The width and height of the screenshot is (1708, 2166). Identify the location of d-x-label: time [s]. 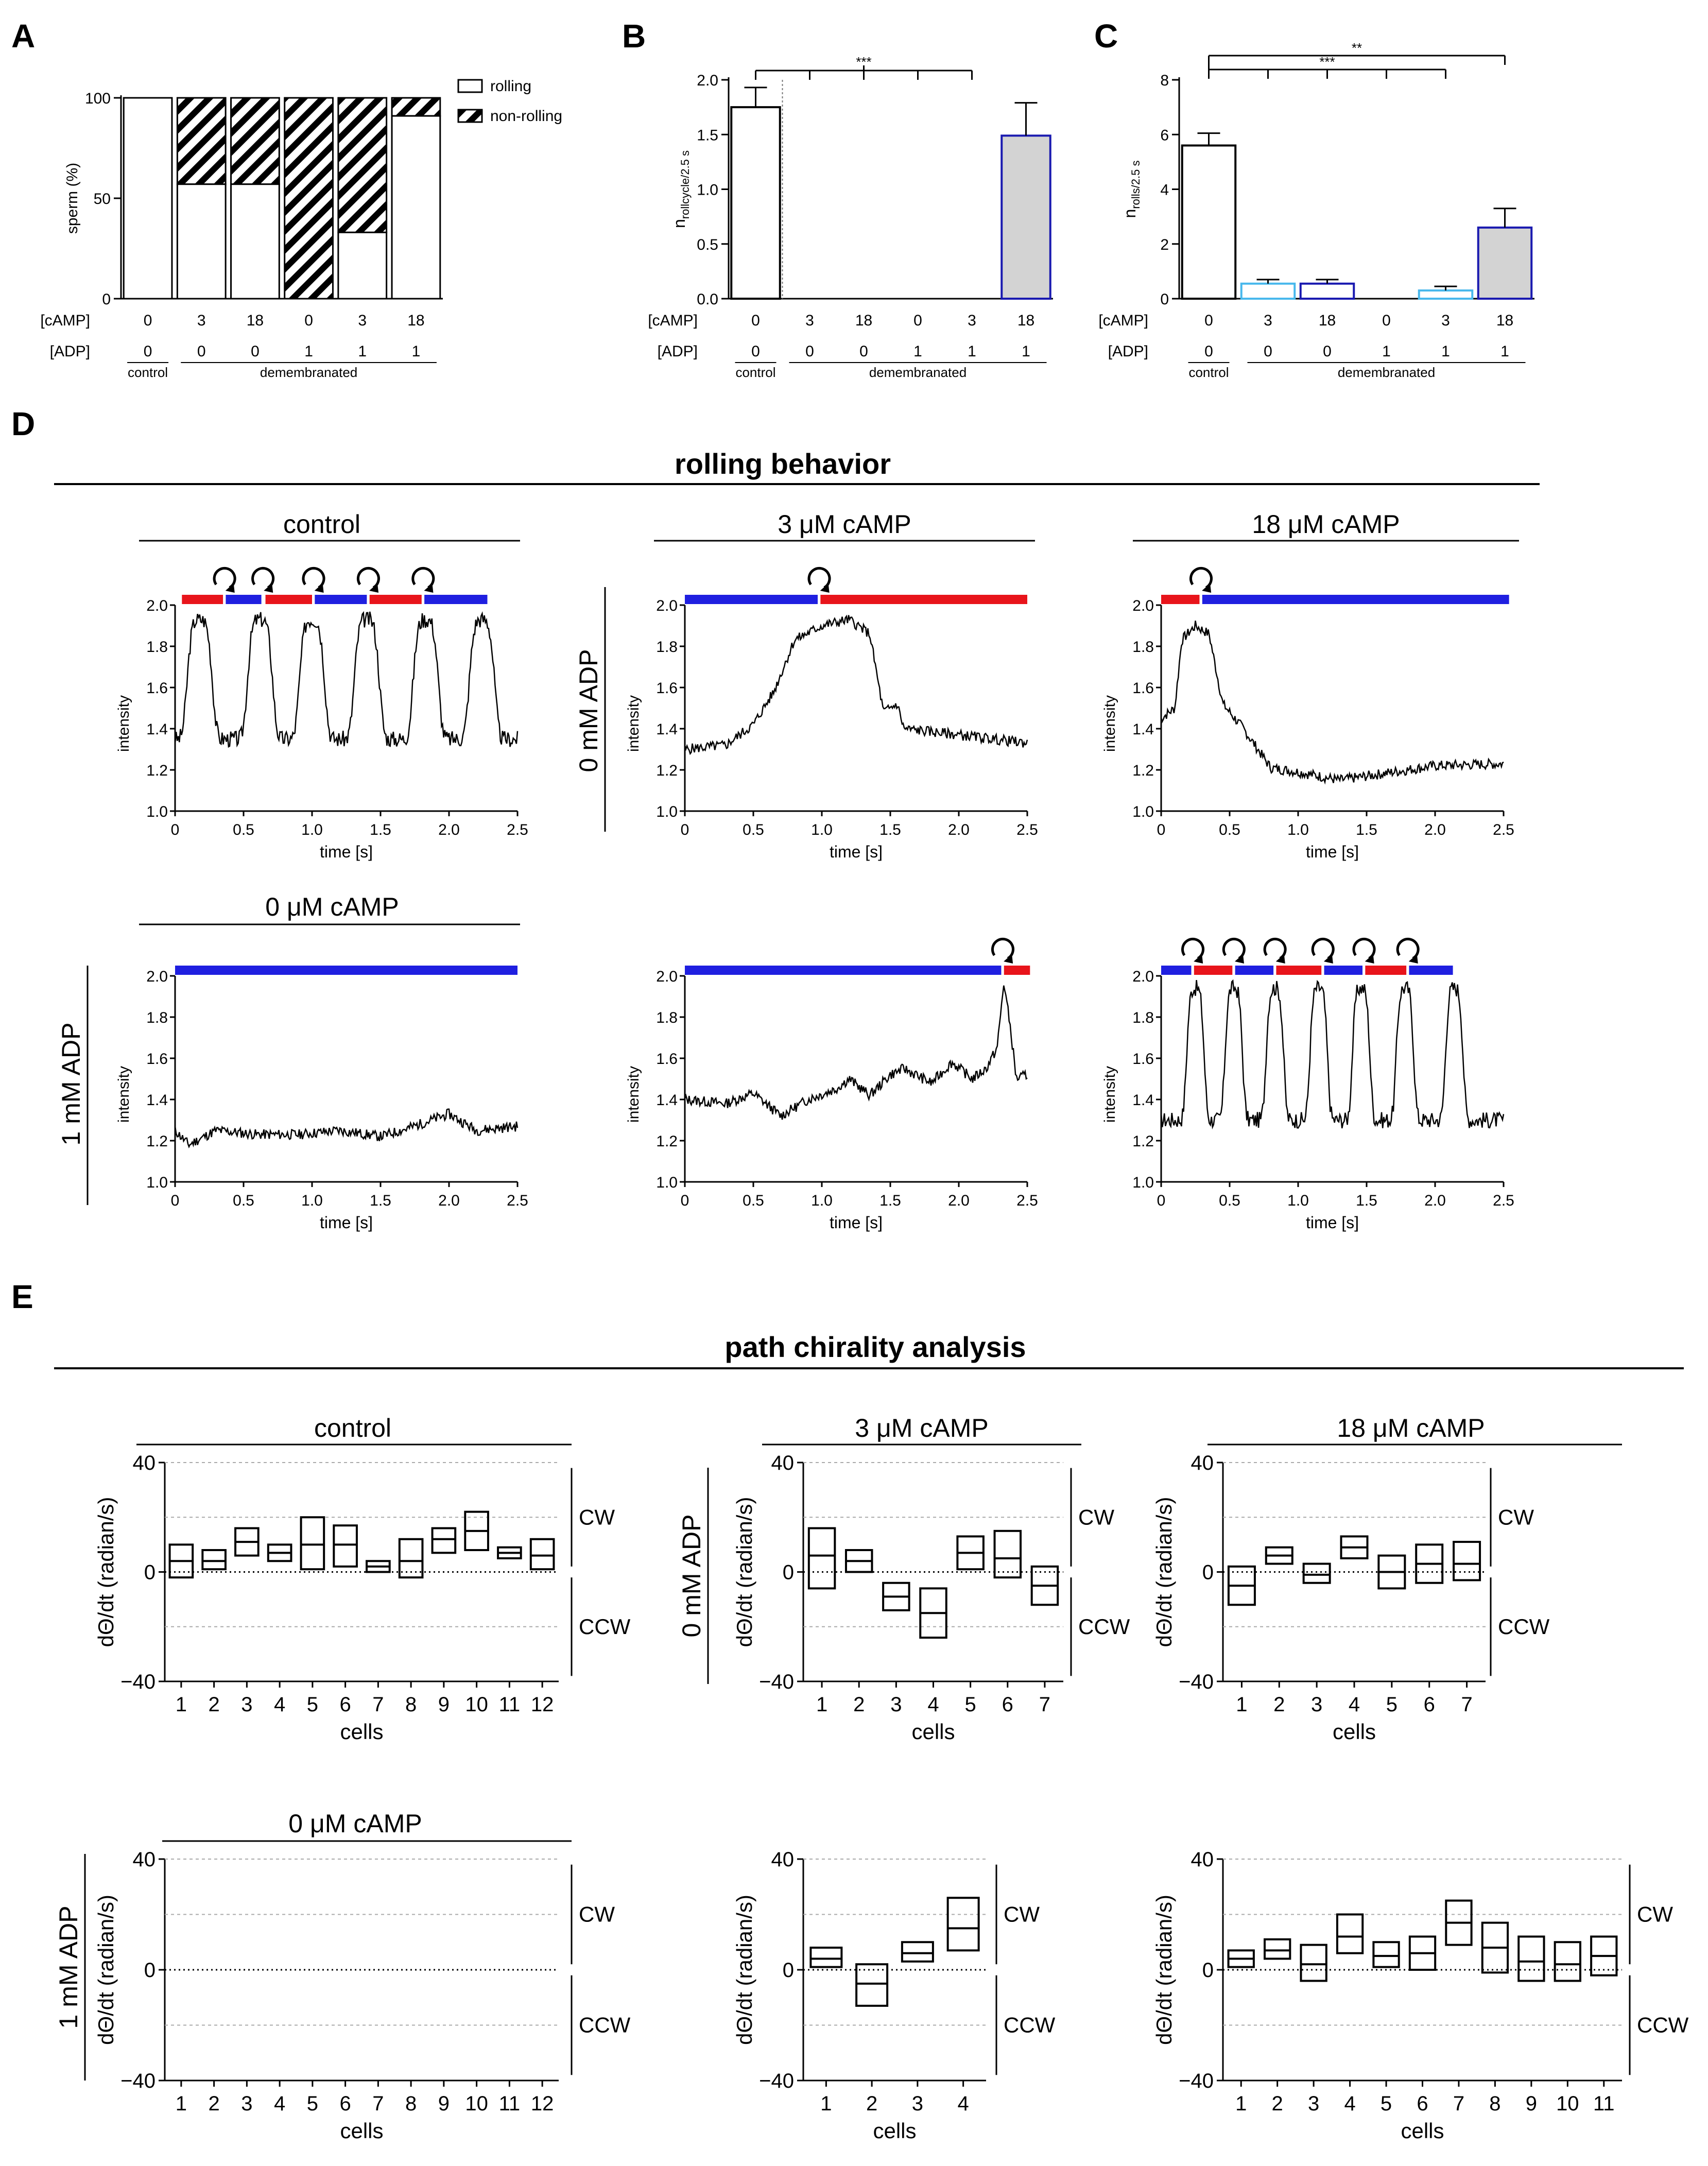
(856, 852).